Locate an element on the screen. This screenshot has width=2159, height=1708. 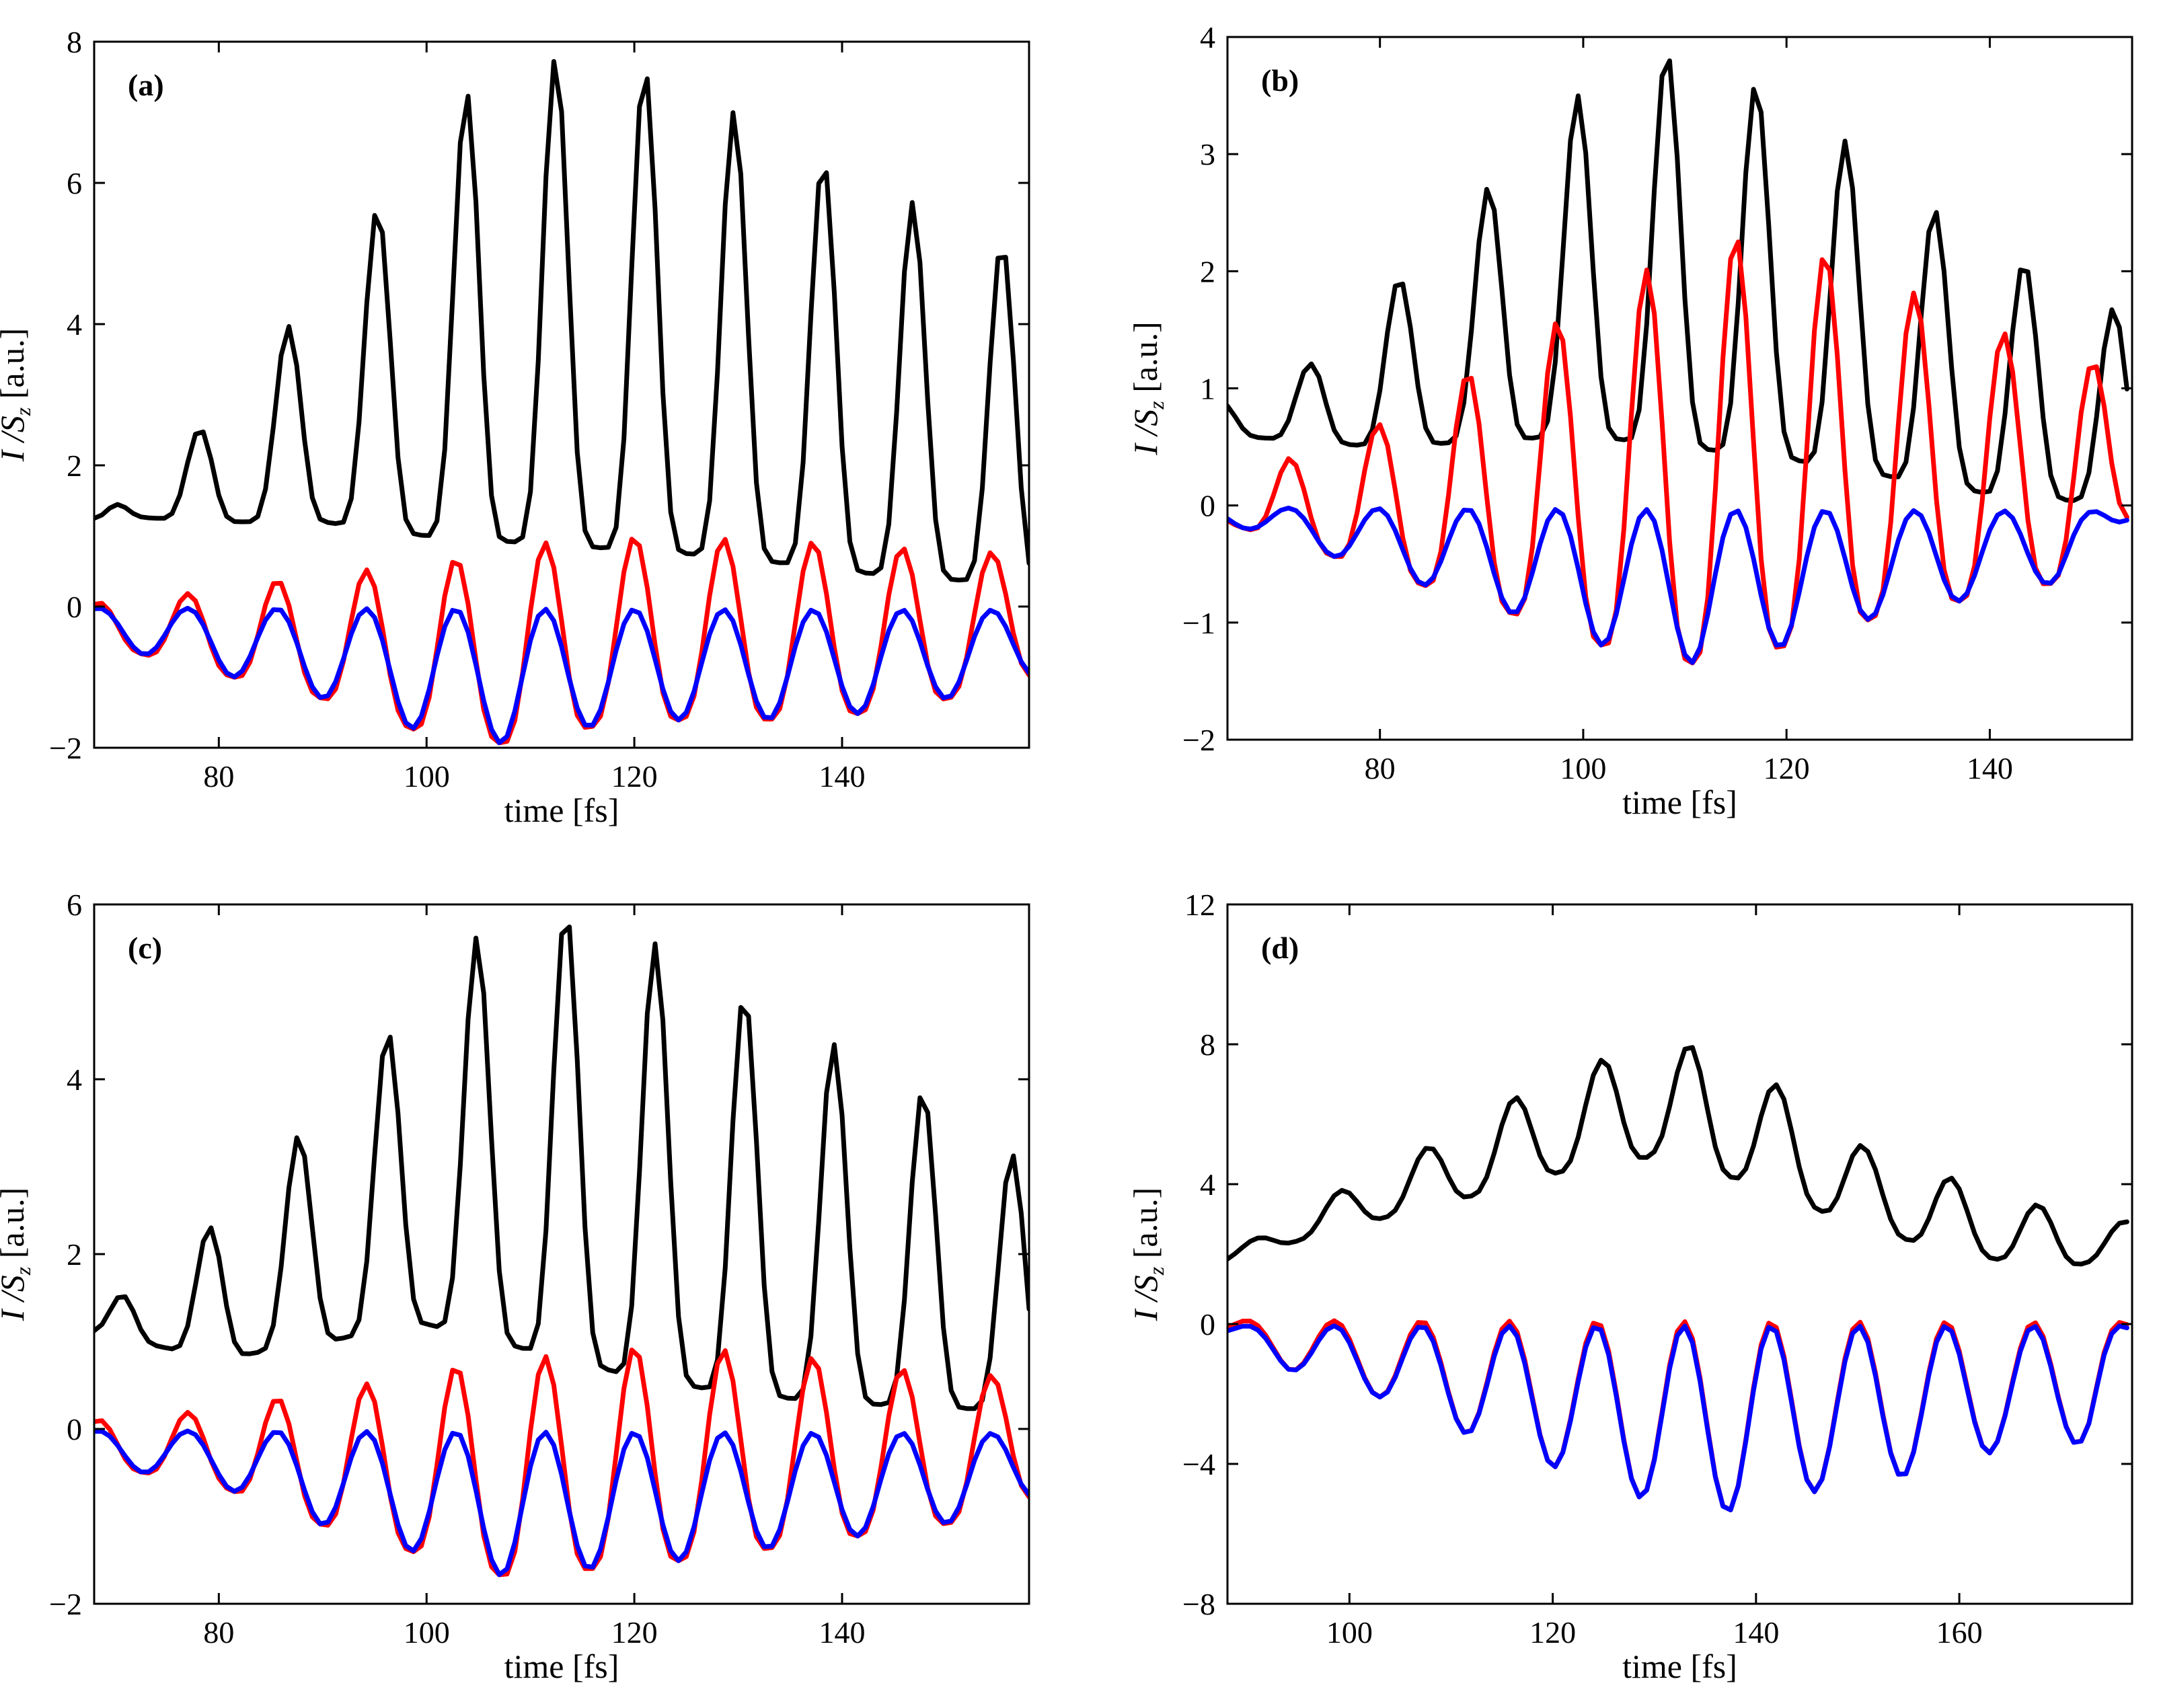
y-tick-label: −4 is located at coordinates (1198, 1464).